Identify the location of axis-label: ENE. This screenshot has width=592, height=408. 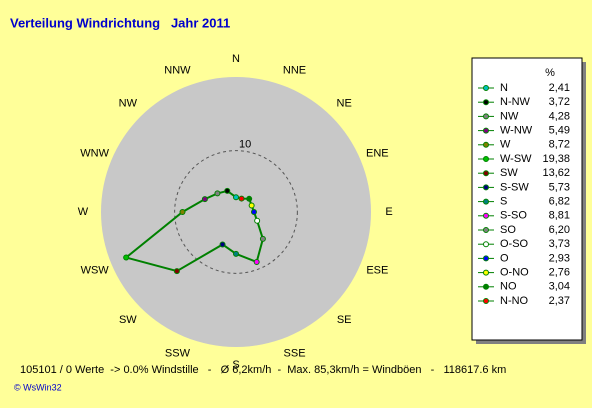
(377, 153).